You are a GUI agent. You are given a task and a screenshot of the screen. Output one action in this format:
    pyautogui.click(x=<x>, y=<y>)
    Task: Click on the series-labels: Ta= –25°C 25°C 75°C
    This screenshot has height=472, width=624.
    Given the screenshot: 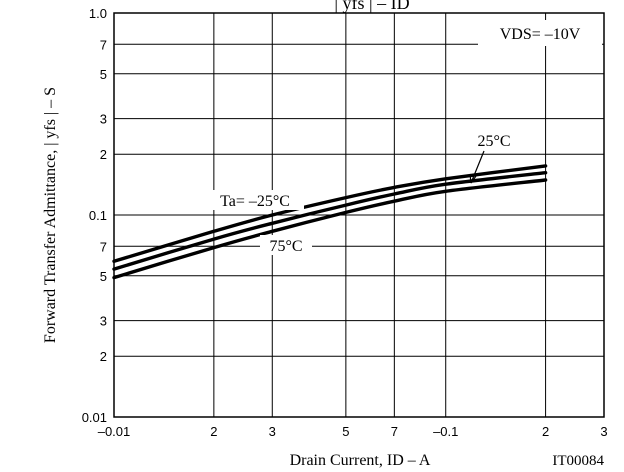 What is the action you would take?
    pyautogui.click(x=364, y=192)
    